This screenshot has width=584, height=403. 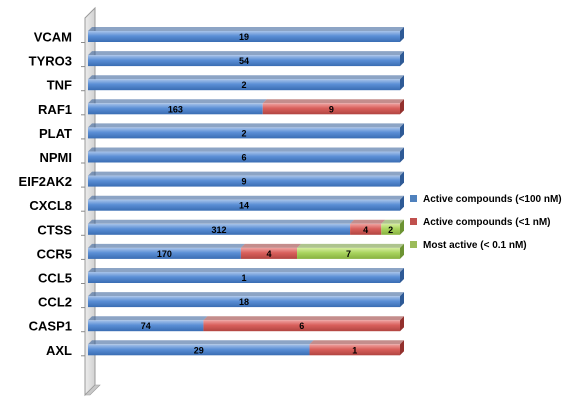 What do you see at coordinates (55, 109) in the screenshot?
I see `category-label-raf1: RAF1` at bounding box center [55, 109].